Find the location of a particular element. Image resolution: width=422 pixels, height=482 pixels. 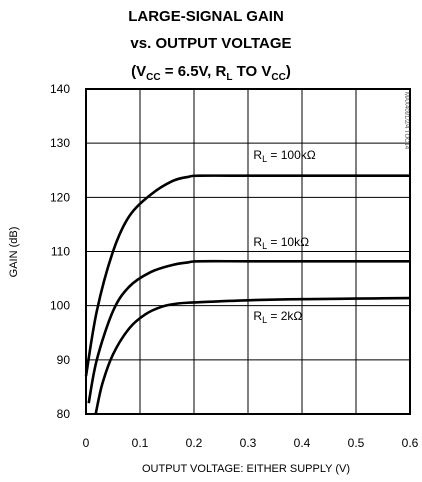

chart-title-line1: LARGE-SIGNAL GAIN is located at coordinates (206, 16).